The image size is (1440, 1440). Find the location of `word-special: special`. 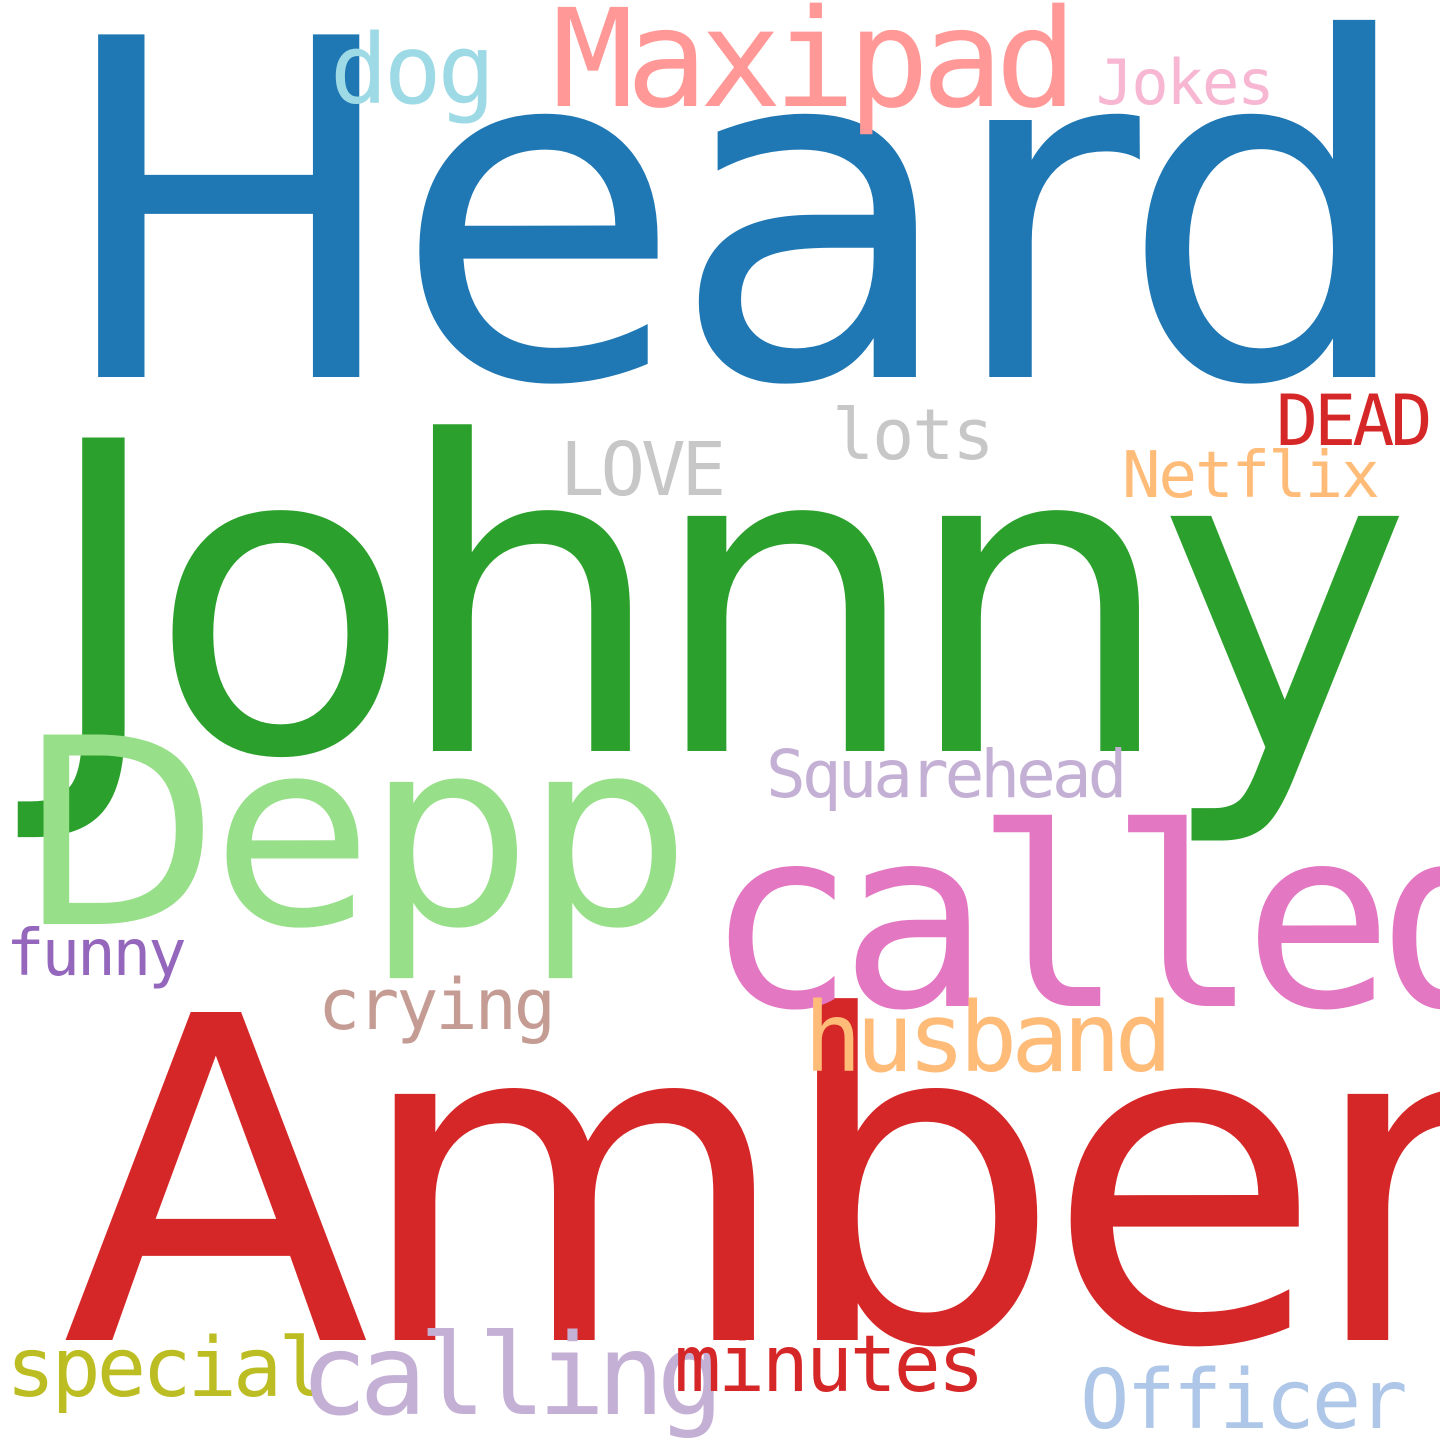

word-special: special is located at coordinates (167, 1368).